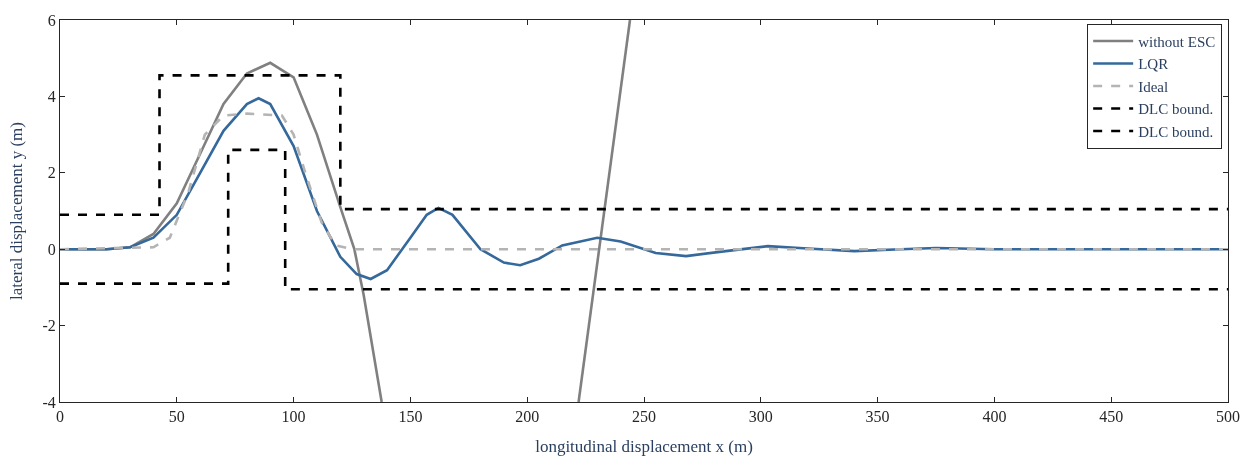 The height and width of the screenshot is (464, 1256). Describe the element at coordinates (17, 211) in the screenshot. I see `y-axis-title: lateral displacement y (m)` at that location.